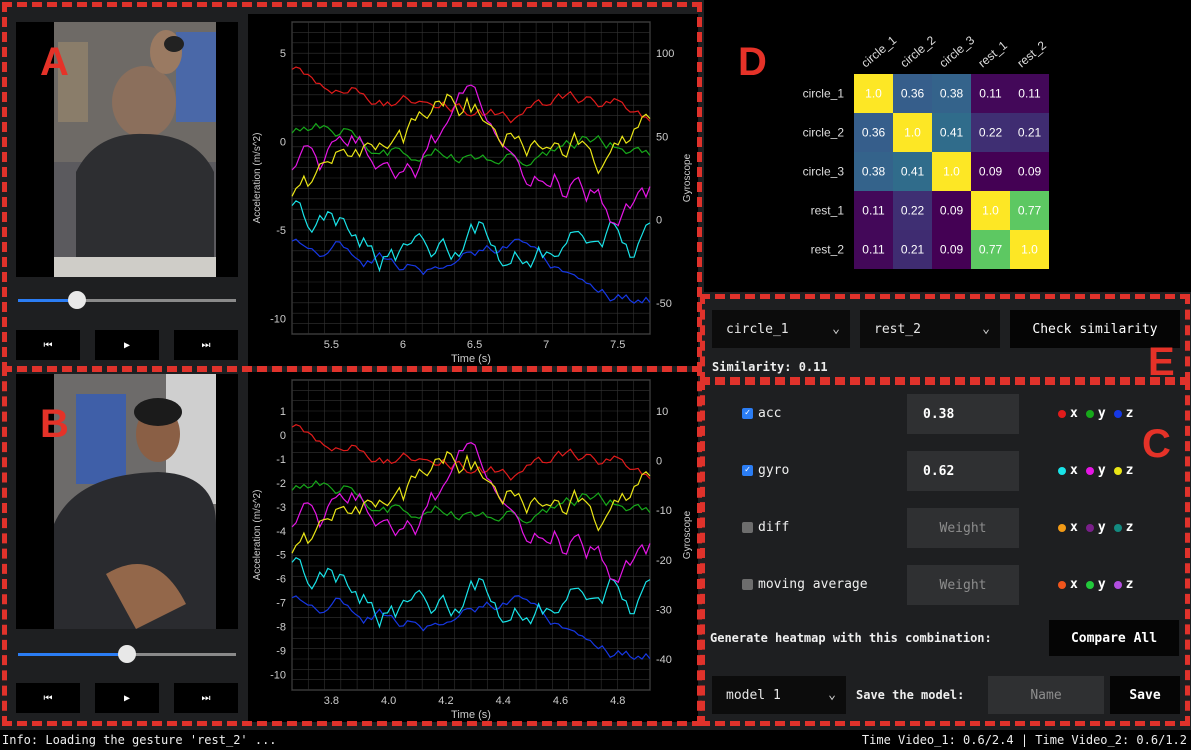 The image size is (1191, 750). Describe the element at coordinates (664, 304) in the screenshot. I see `y2-tick-label: -50` at that location.